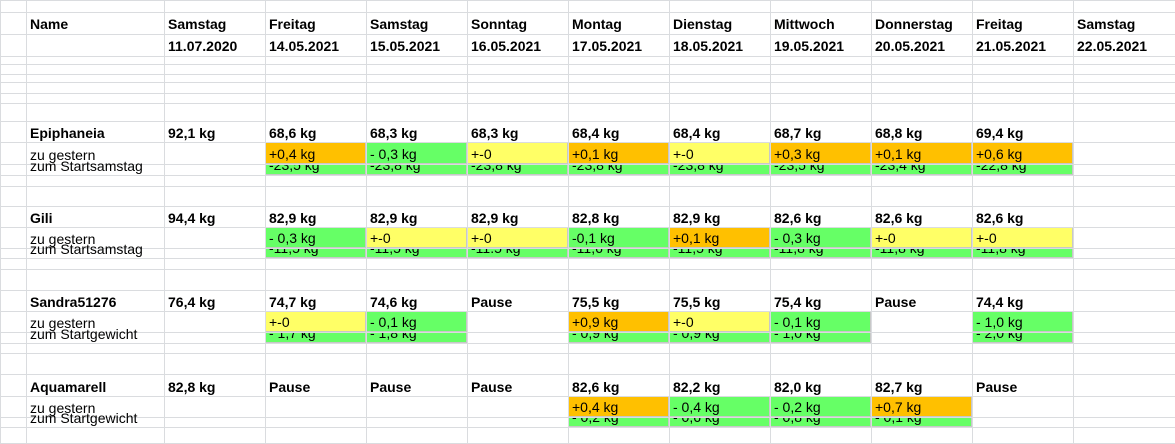 The width and height of the screenshot is (1175, 444). What do you see at coordinates (809, 46) in the screenshot?
I see `header-date: 19.05.2021` at bounding box center [809, 46].